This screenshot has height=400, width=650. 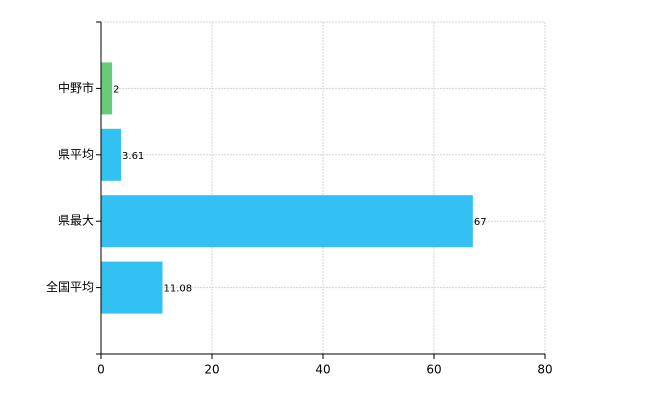 I want to click on value-label: 11.08, so click(x=177, y=289).